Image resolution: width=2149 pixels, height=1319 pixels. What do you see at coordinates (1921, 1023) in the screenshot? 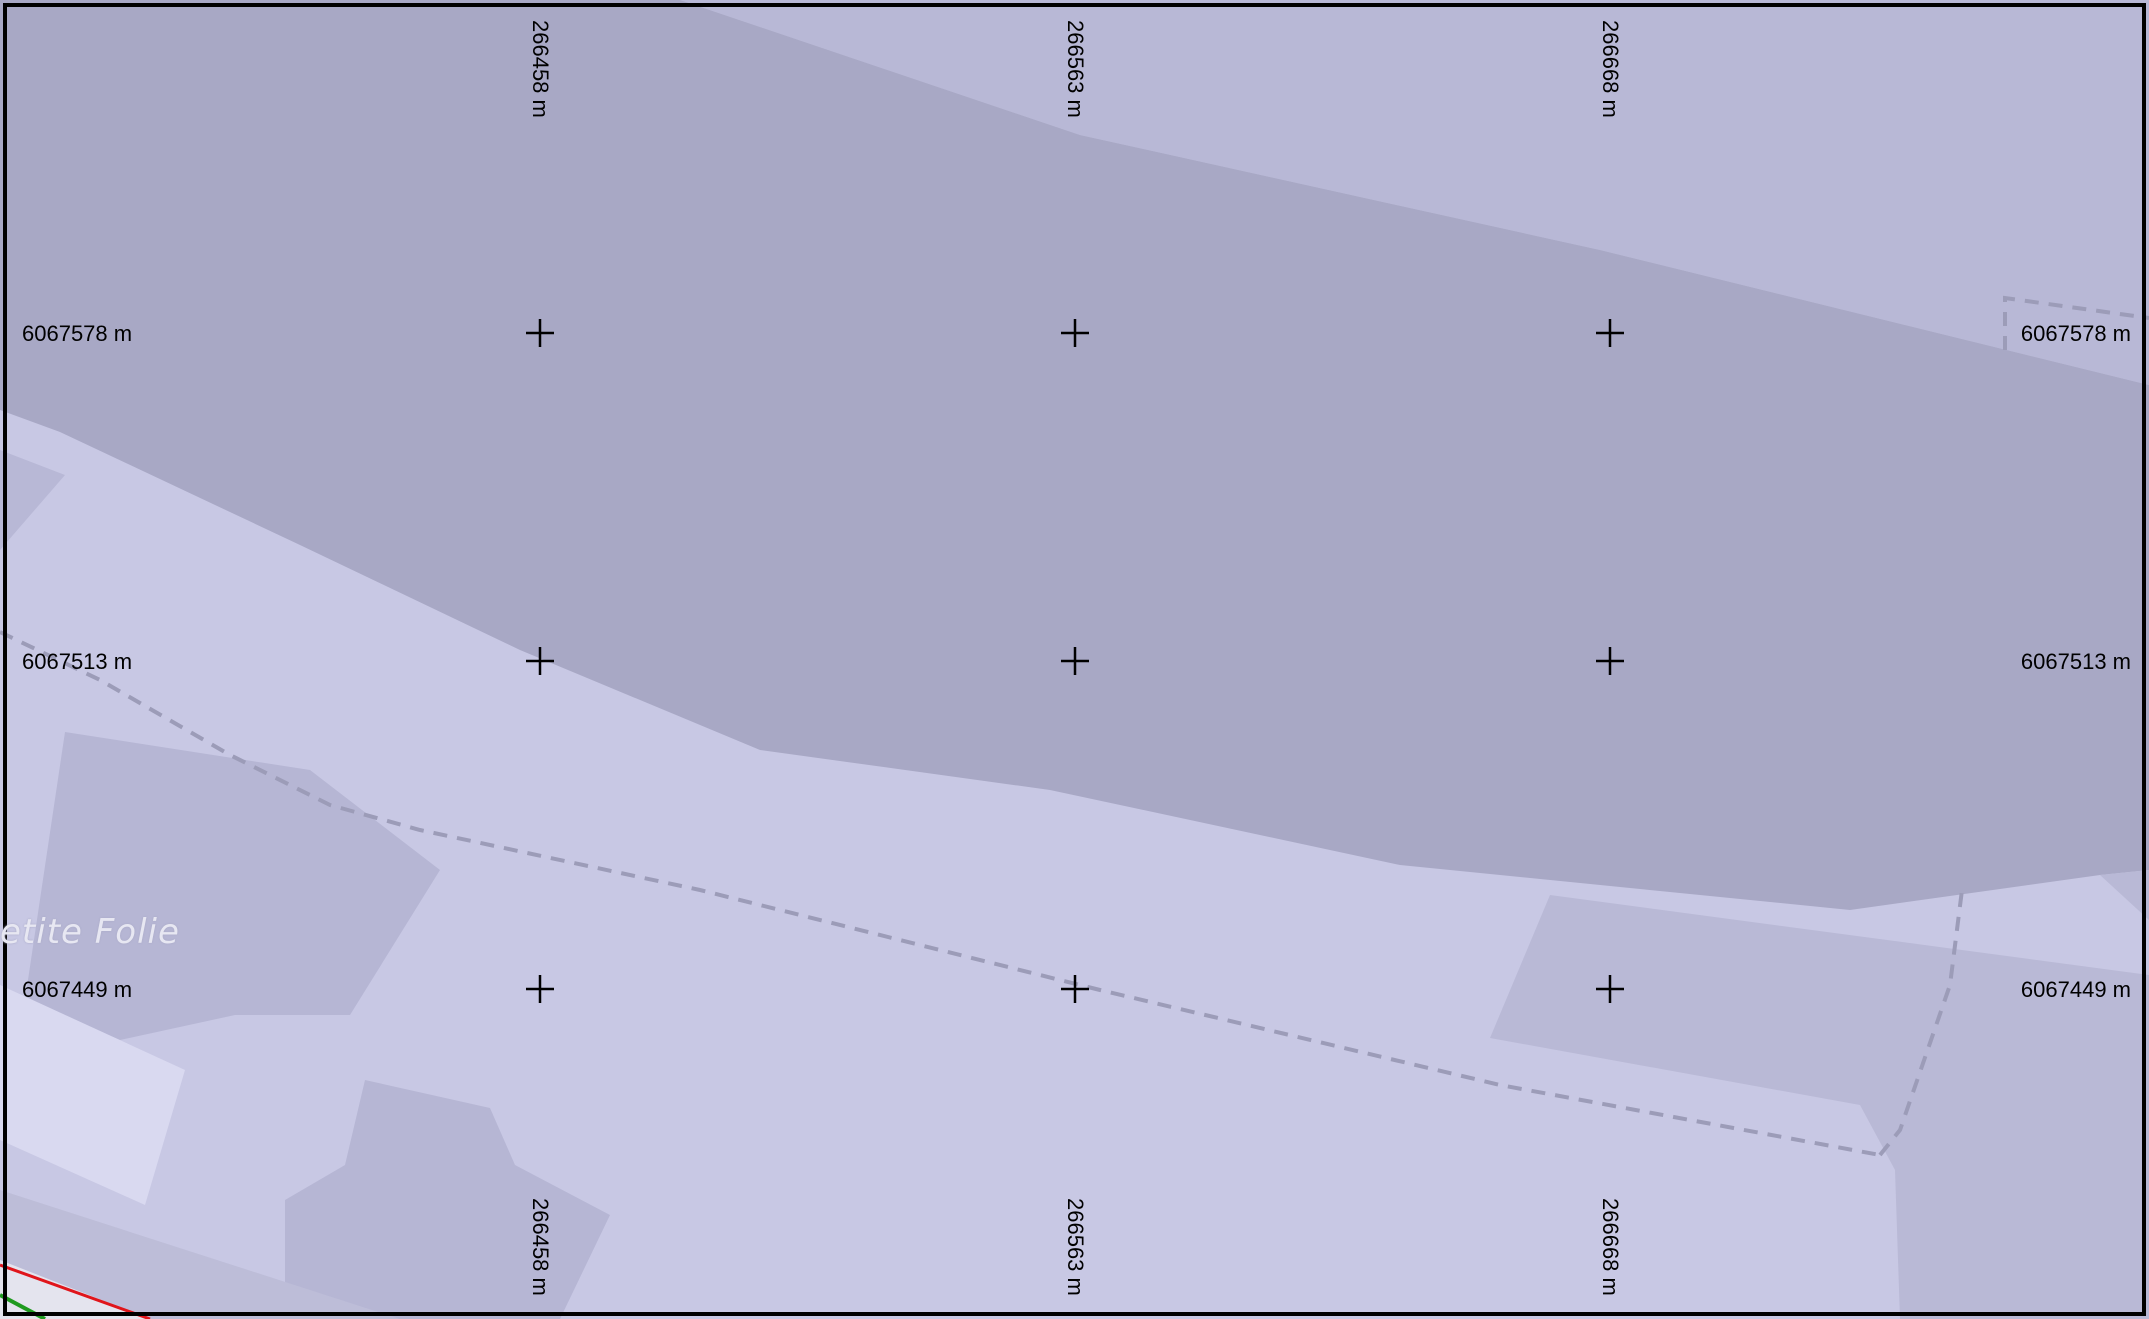
I see `footpath-branch` at bounding box center [1921, 1023].